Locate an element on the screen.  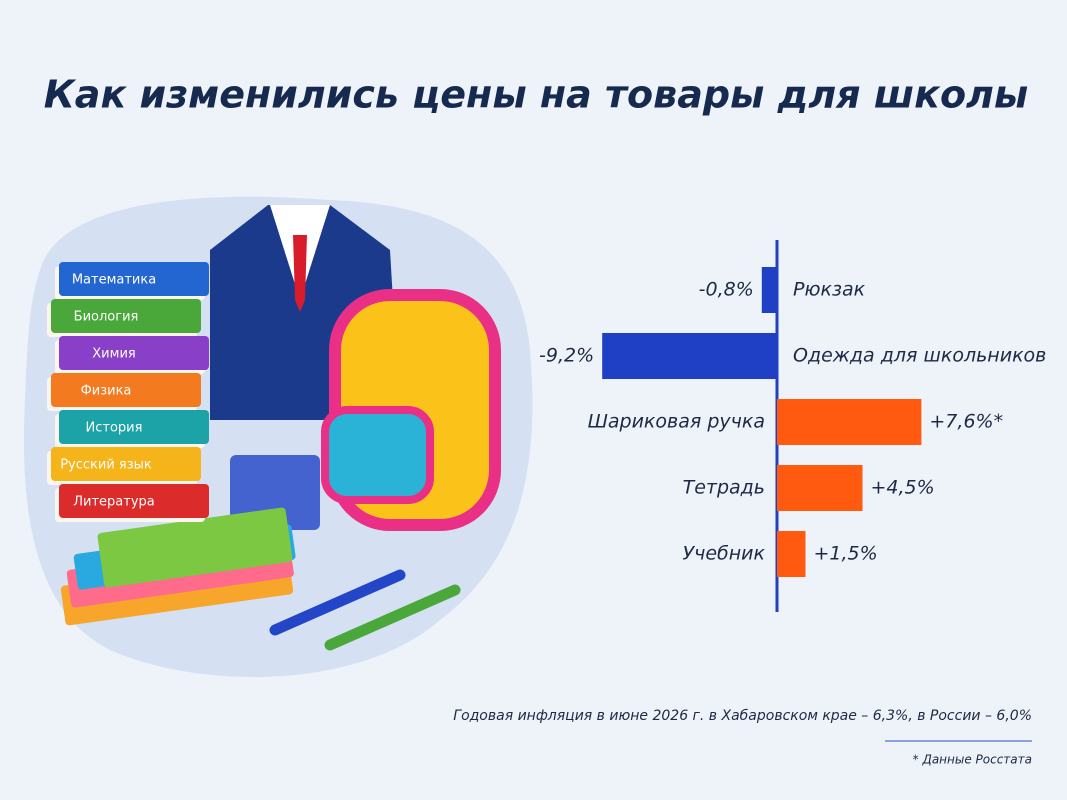
category-label: Учебник is located at coordinates (724, 554).